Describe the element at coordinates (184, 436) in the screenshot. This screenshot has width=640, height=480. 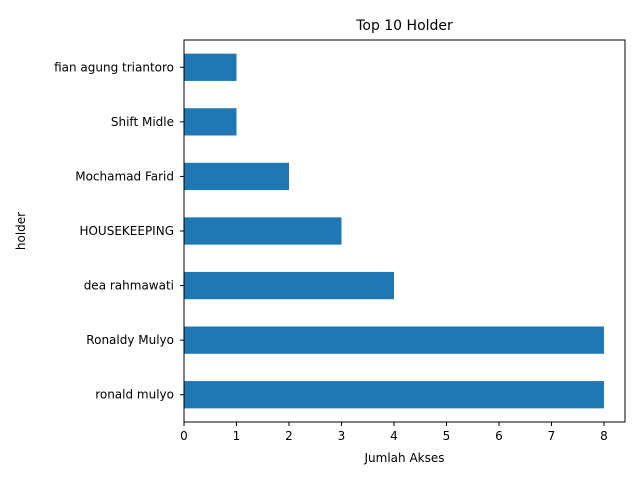
I see `x-tick-label: 0` at that location.